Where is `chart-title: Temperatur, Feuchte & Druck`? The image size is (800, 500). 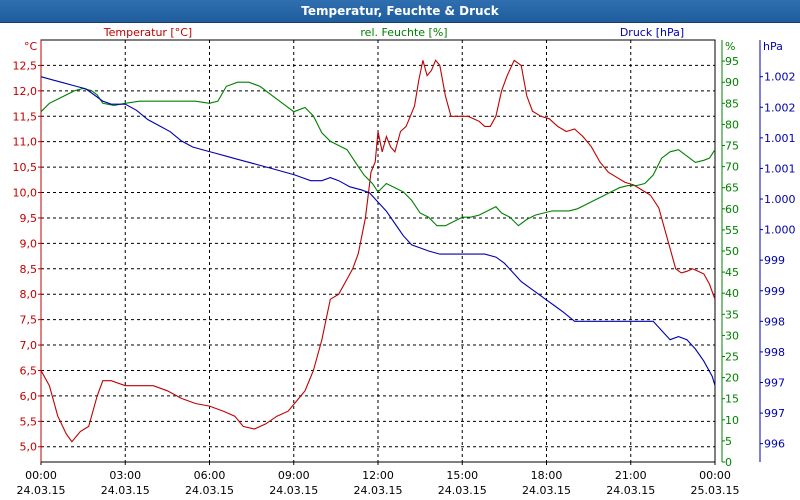 chart-title: Temperatur, Feuchte & Druck is located at coordinates (400, 11).